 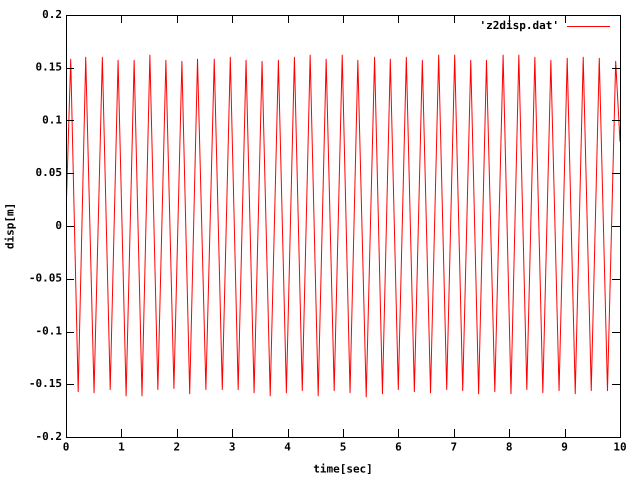 I want to click on x-tick-label: 9, so click(x=564, y=447).